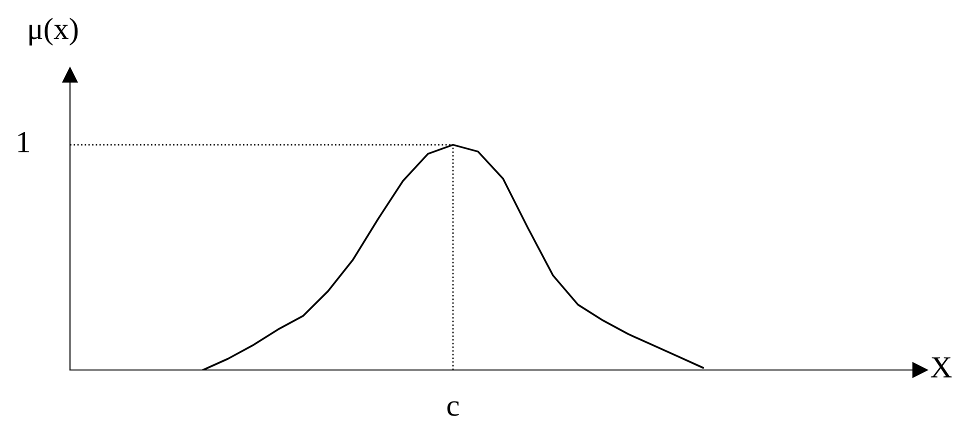 Image resolution: width=971 pixels, height=445 pixels. What do you see at coordinates (24, 142) in the screenshot?
I see `ref-line-label: 1` at bounding box center [24, 142].